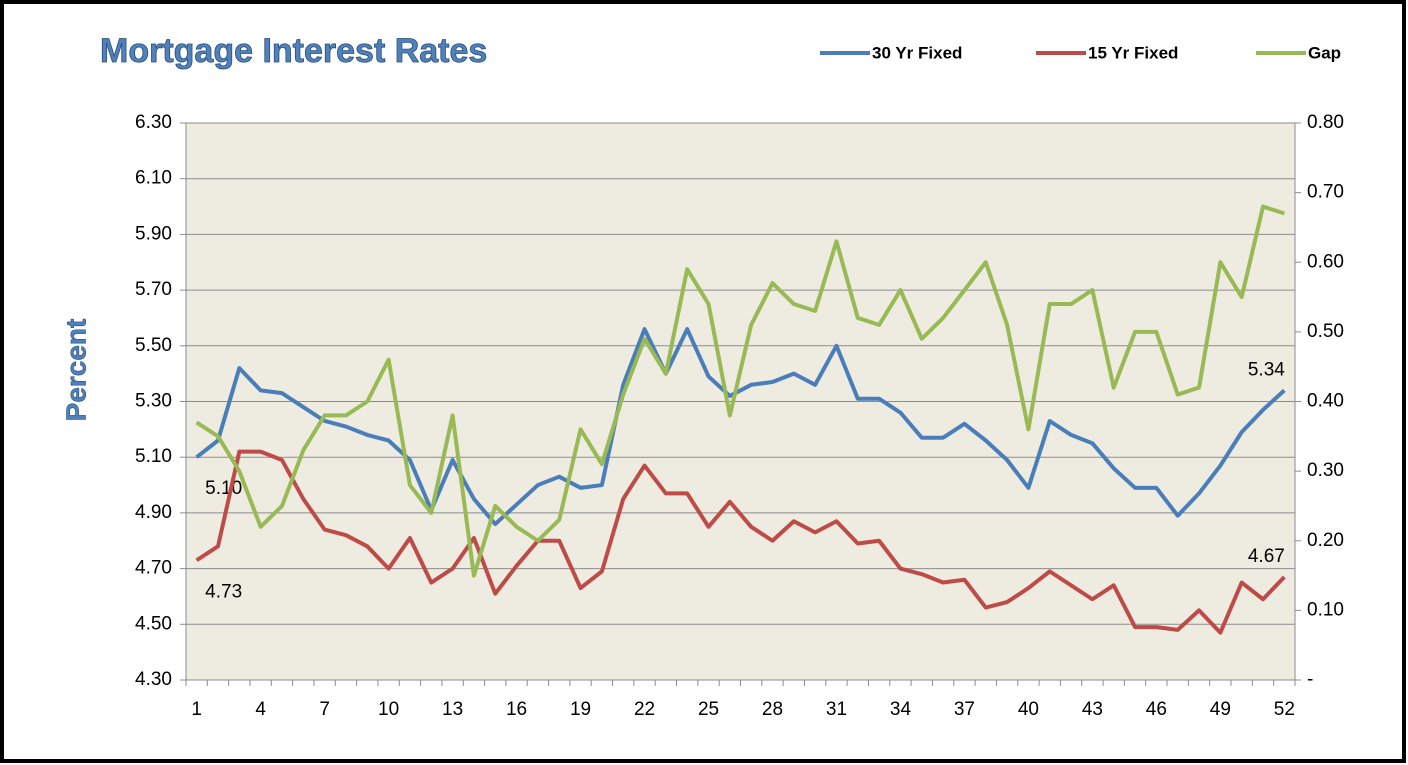 The image size is (1408, 765). Describe the element at coordinates (772, 709) in the screenshot. I see `x-tick-label: 28` at that location.